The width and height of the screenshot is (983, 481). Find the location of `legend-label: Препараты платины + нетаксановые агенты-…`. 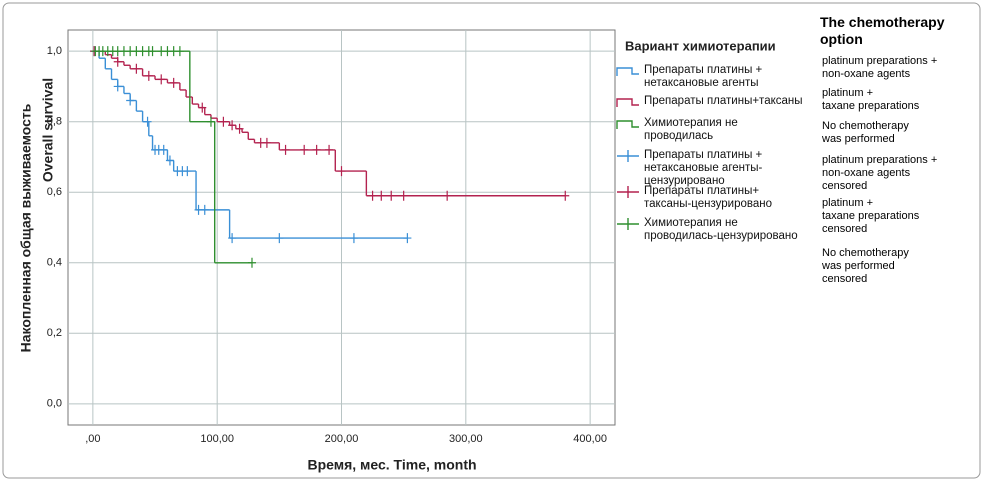

legend-label: Препараты платины + нетаксановые агенты-… is located at coordinates (703, 168).